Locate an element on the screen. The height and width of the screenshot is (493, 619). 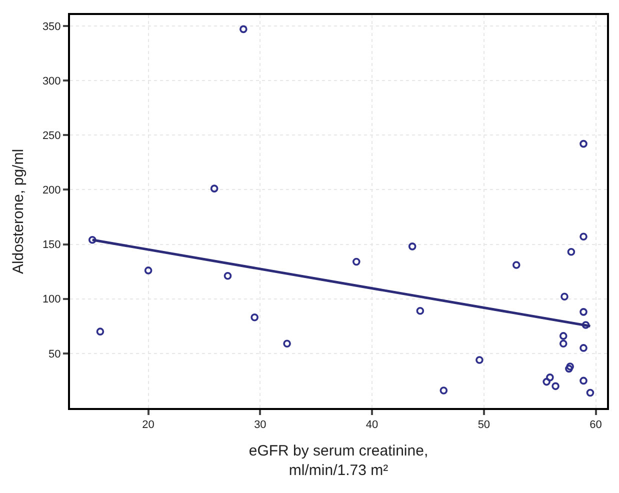
x-tick-label: 60 is located at coordinates (596, 425).